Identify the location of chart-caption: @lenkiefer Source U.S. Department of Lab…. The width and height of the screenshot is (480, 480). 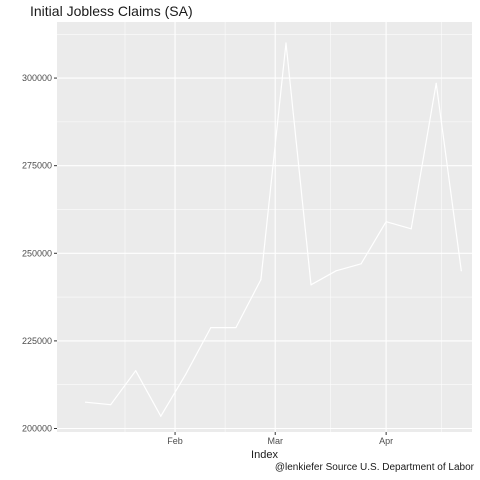
(374, 467).